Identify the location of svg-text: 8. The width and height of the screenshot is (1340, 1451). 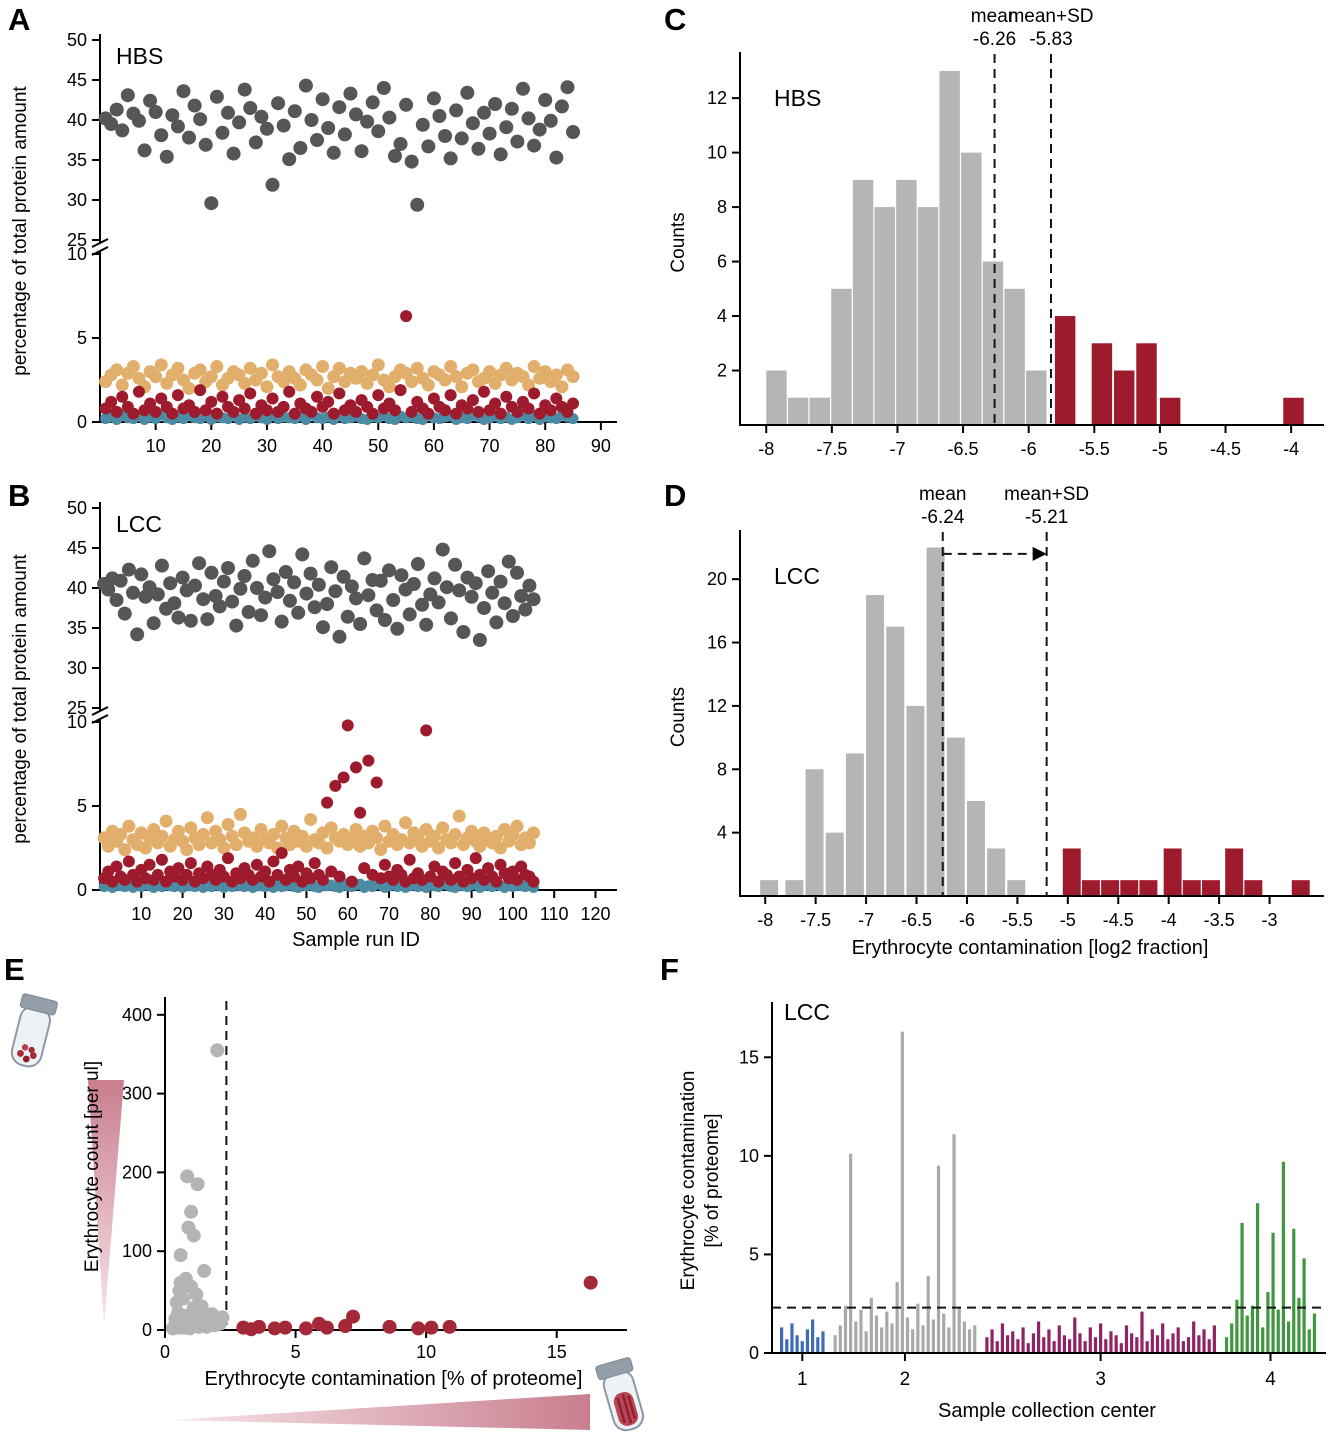
(722, 769).